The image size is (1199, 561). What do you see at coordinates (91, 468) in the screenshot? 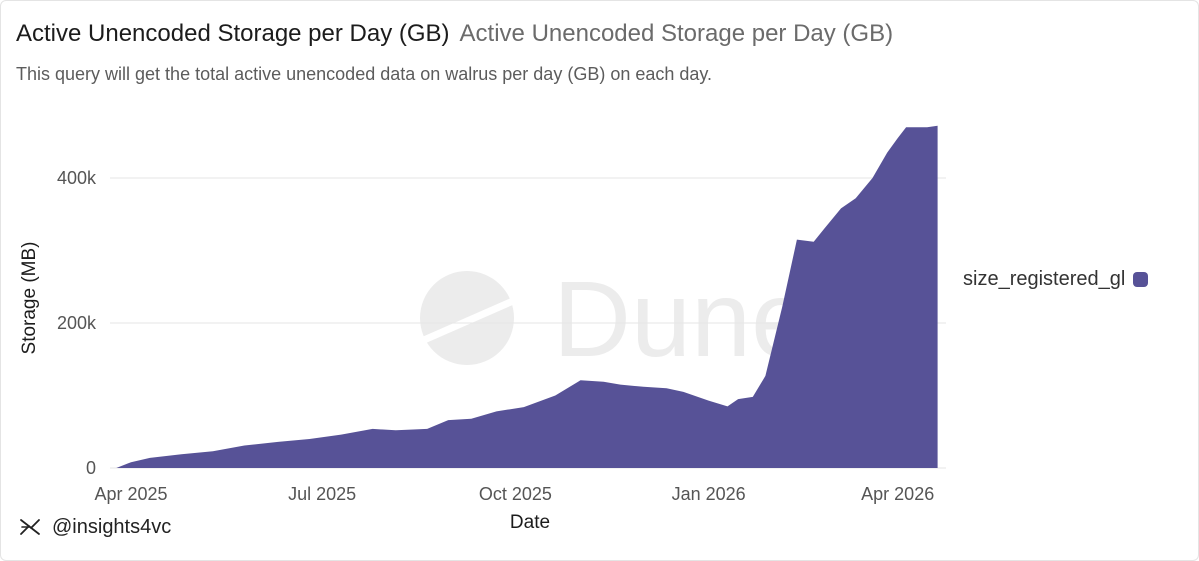
I see `y-tick-label-0: 0` at bounding box center [91, 468].